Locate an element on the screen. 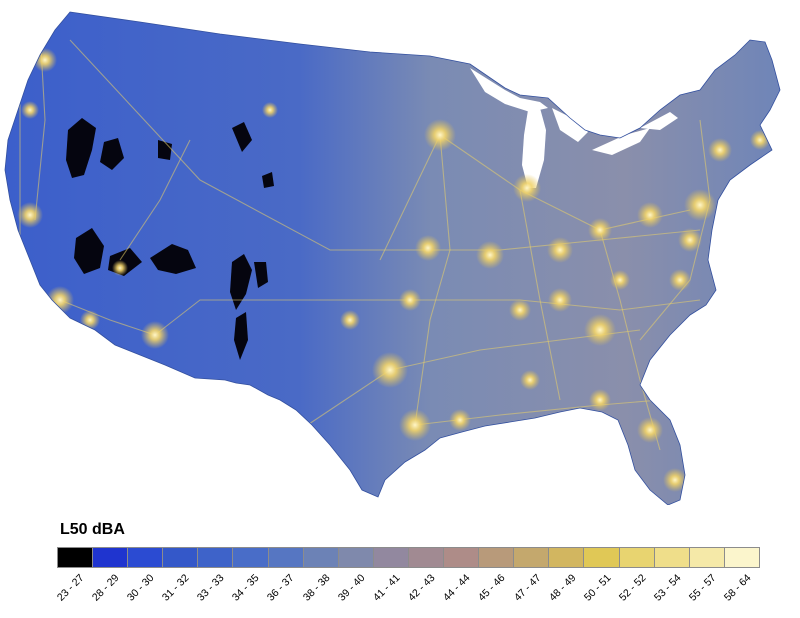 The image size is (800, 618). legend-tick-label: 47 - 47 is located at coordinates (527, 588).